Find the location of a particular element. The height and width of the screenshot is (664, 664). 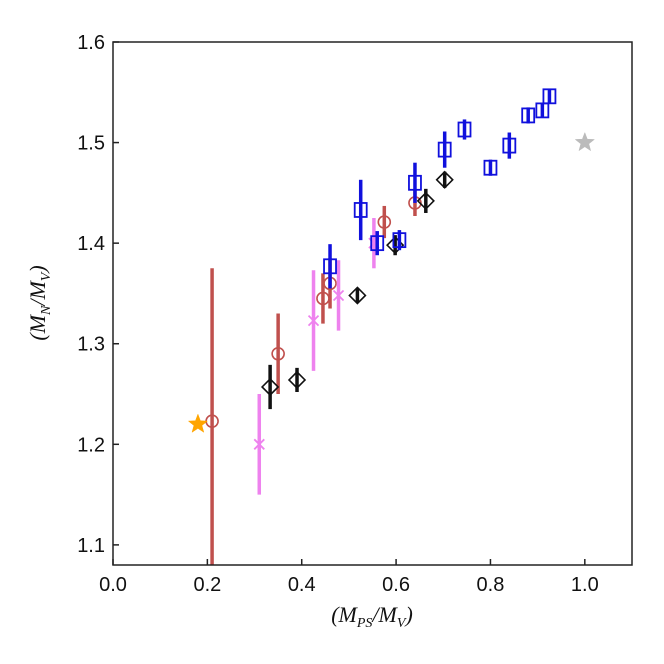

x-tick-label: 0.8 is located at coordinates (491, 585).